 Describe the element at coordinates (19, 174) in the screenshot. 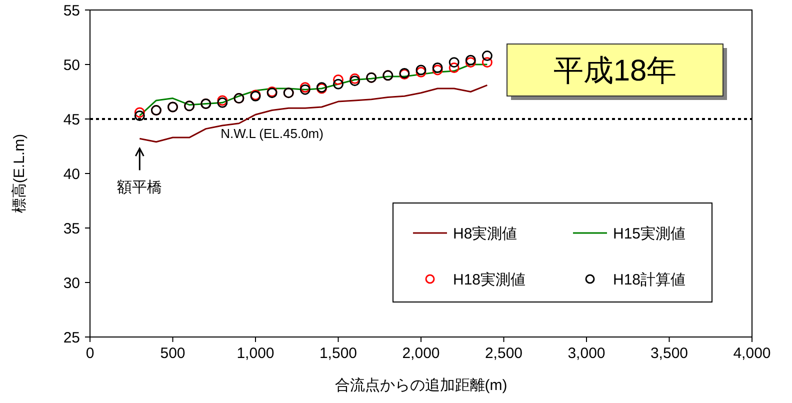

I see `y-axis-title: 標高(E.L.m)` at that location.